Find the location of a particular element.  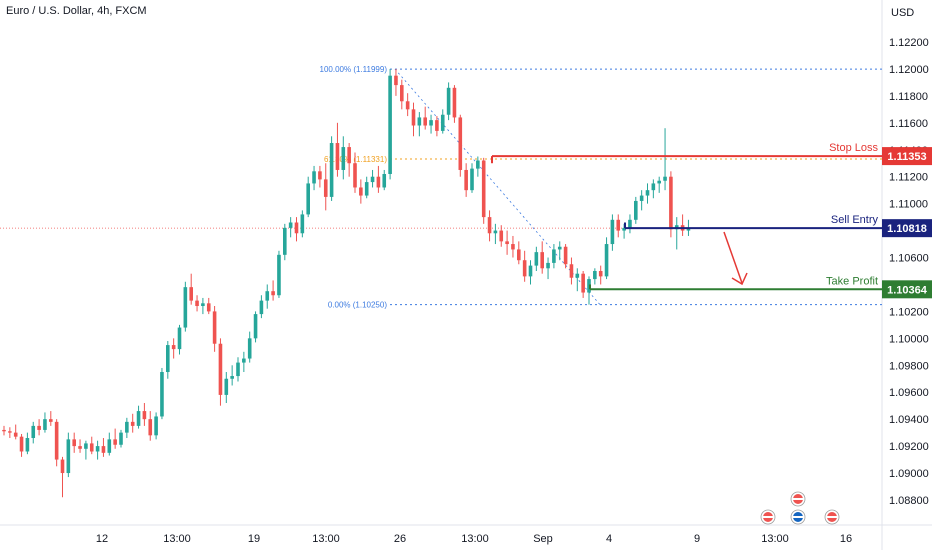

y-tick-label: 1.08800 is located at coordinates (909, 501).